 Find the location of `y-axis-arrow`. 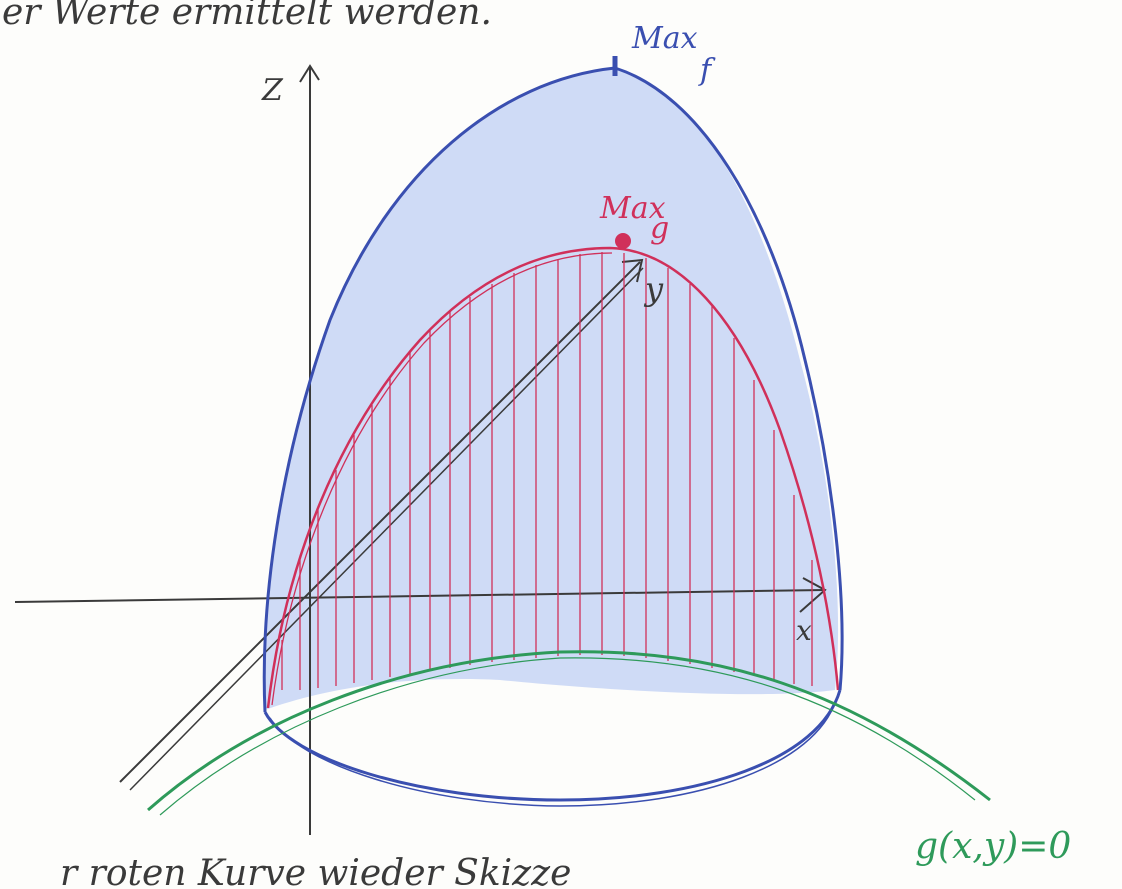

y-axis-arrow is located at coordinates (632, 270).